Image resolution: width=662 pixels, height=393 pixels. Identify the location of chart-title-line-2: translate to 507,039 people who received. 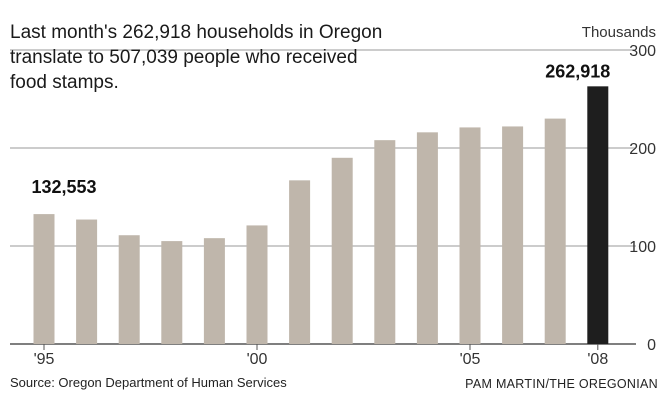
(184, 57).